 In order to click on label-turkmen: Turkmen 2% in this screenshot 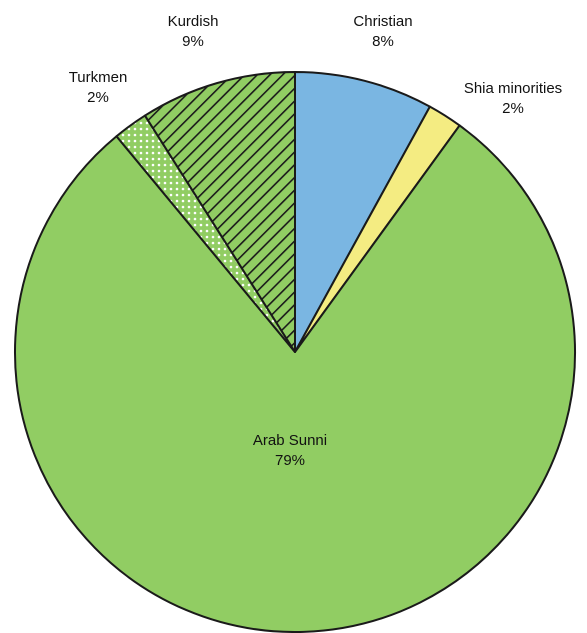, I will do `click(98, 87)`.